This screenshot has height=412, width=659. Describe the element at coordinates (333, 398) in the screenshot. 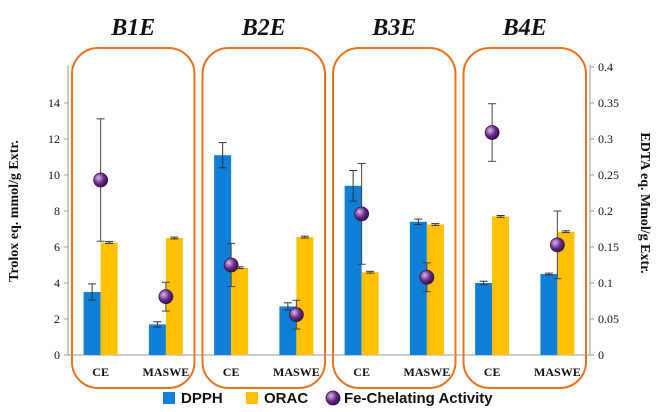

I see `legend-swatch-fe` at that location.